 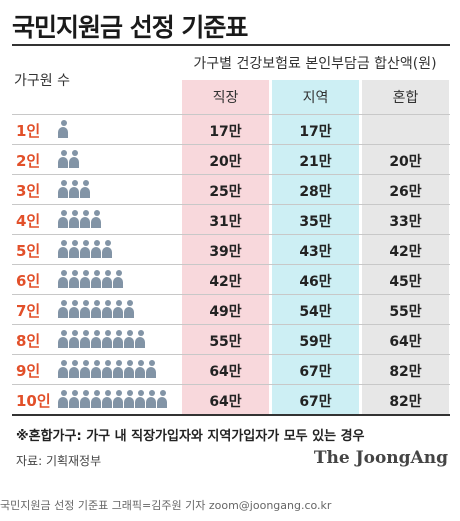 I want to click on household-size-label: 5인, so click(x=28, y=251).